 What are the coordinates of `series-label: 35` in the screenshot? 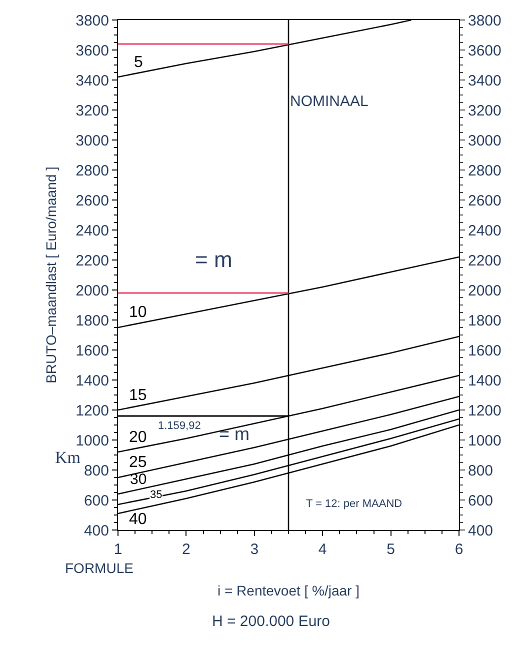 It's located at (156, 495).